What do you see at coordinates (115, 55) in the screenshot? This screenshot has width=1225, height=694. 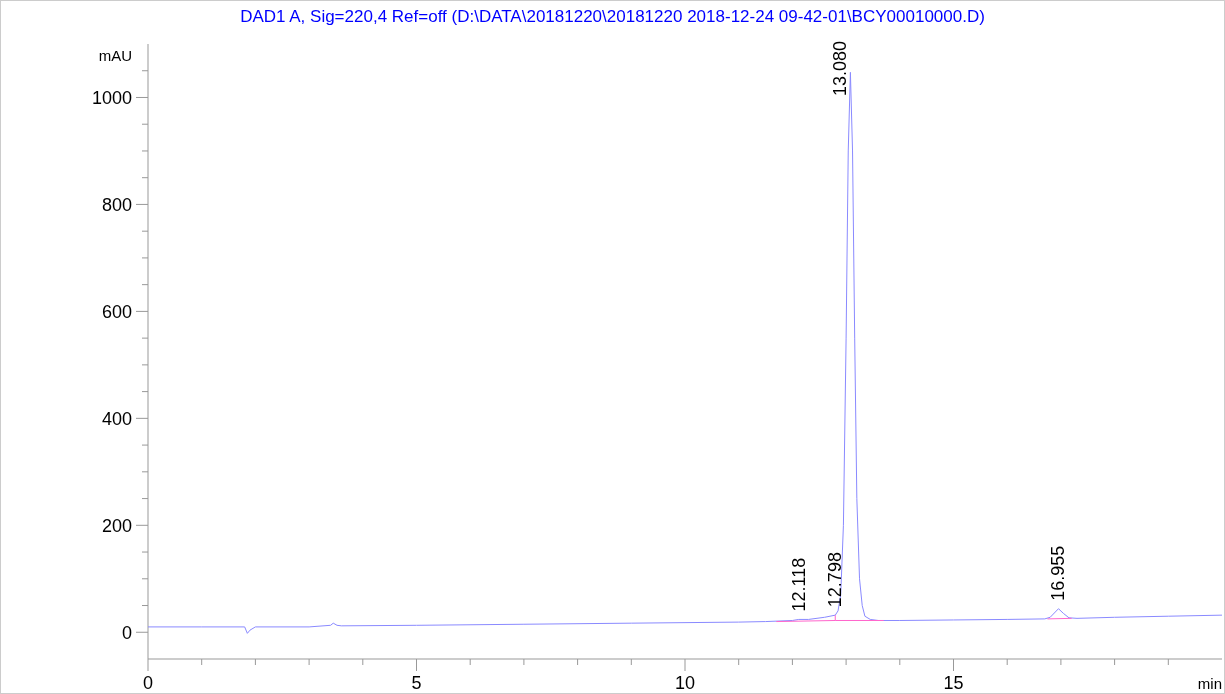 I see `y-axis-title: mAU` at bounding box center [115, 55].